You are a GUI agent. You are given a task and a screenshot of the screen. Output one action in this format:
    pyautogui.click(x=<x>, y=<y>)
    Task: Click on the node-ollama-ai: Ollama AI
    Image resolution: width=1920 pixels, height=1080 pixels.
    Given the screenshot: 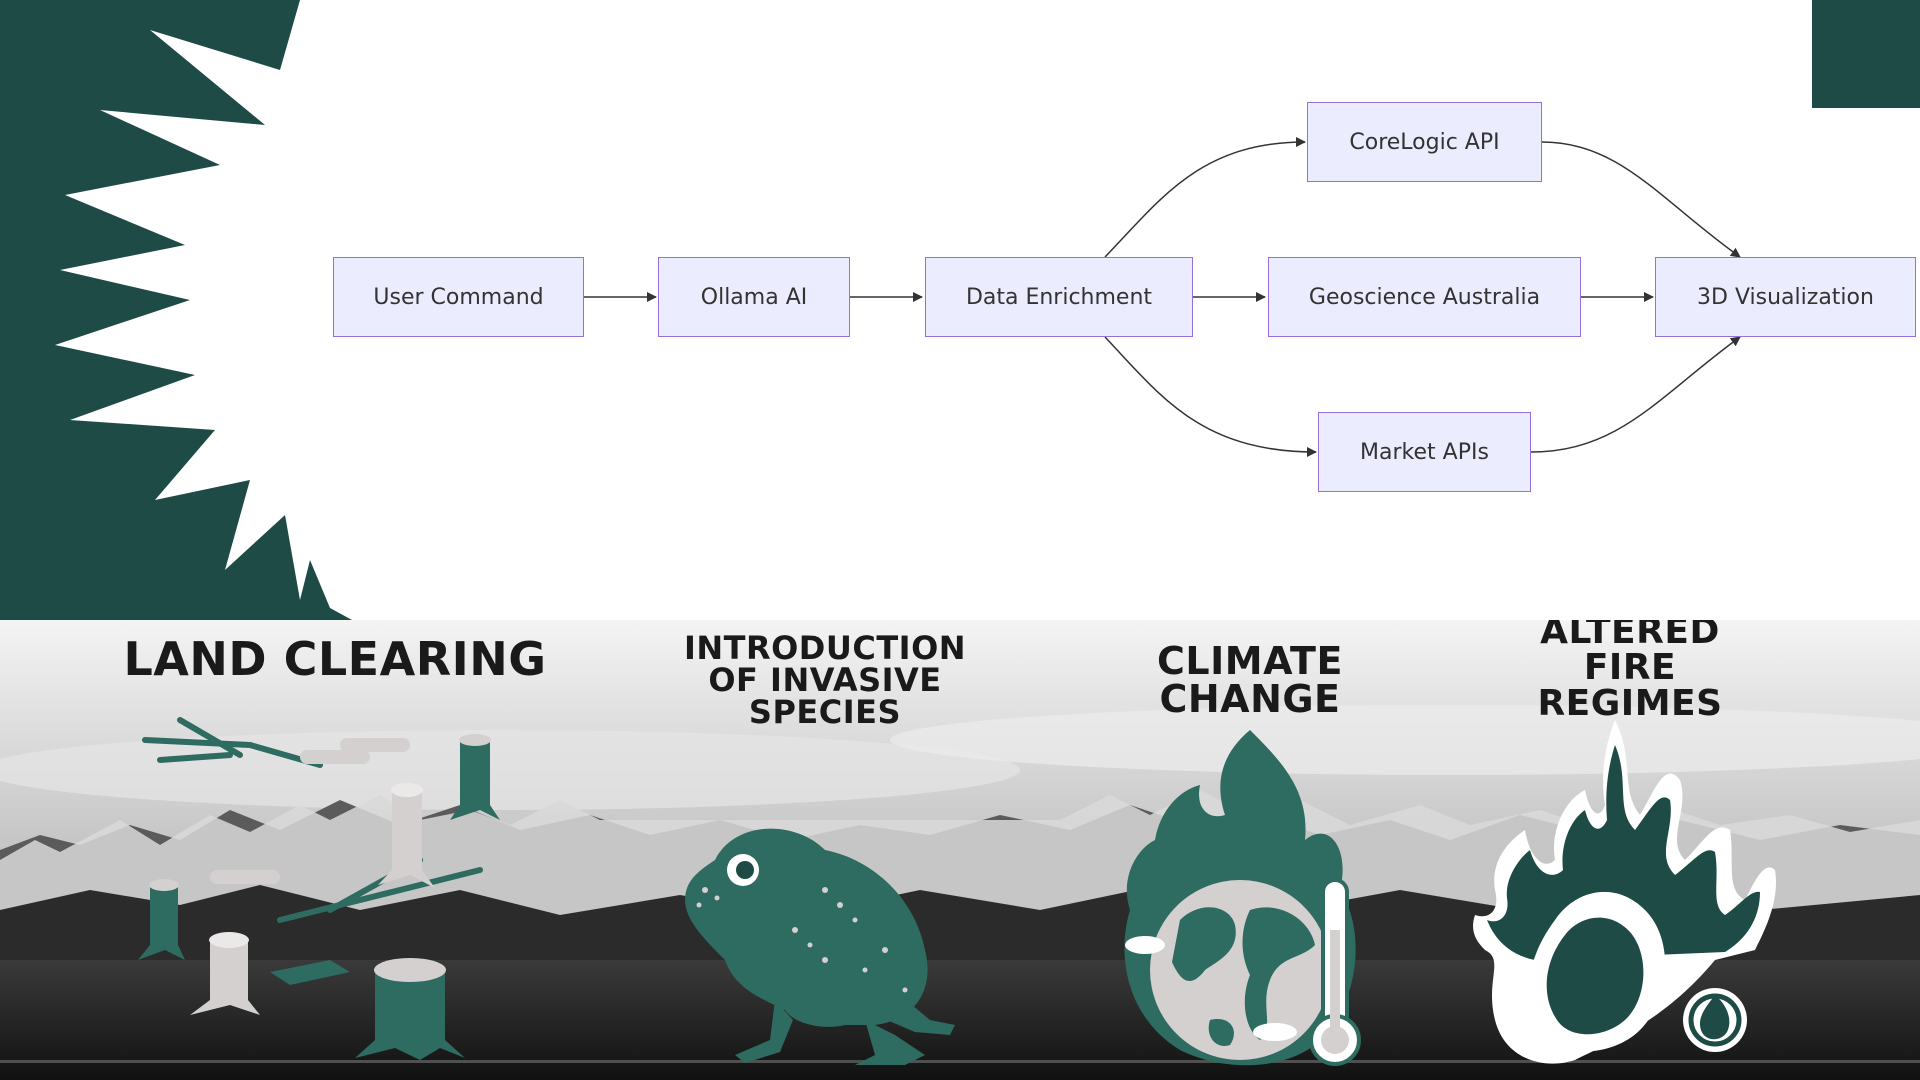 What is the action you would take?
    pyautogui.click(x=754, y=297)
    